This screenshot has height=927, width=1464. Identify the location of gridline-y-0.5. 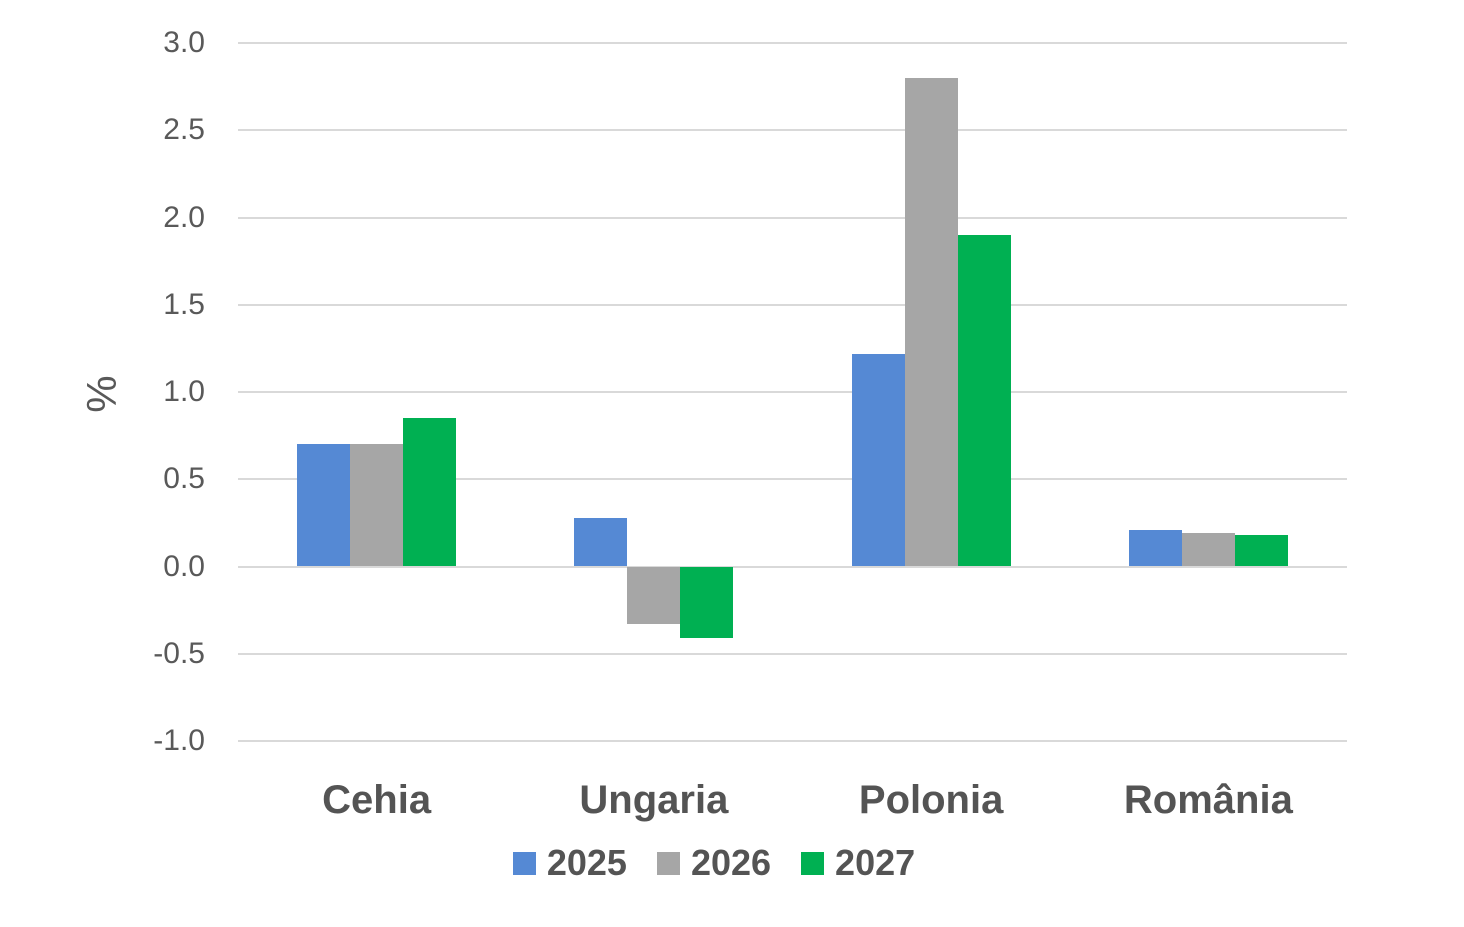
(792, 479).